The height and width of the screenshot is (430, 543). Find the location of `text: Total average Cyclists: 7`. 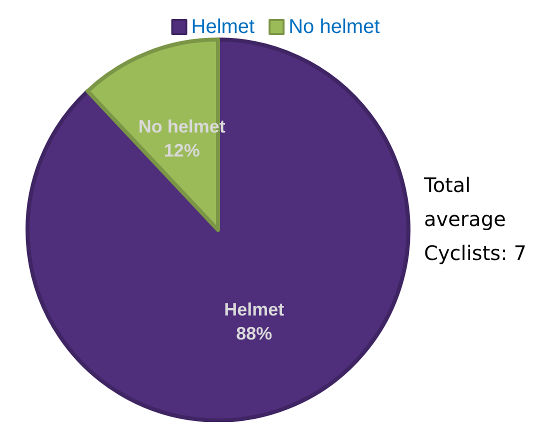

text: Total average Cyclists: 7 is located at coordinates (474, 219).